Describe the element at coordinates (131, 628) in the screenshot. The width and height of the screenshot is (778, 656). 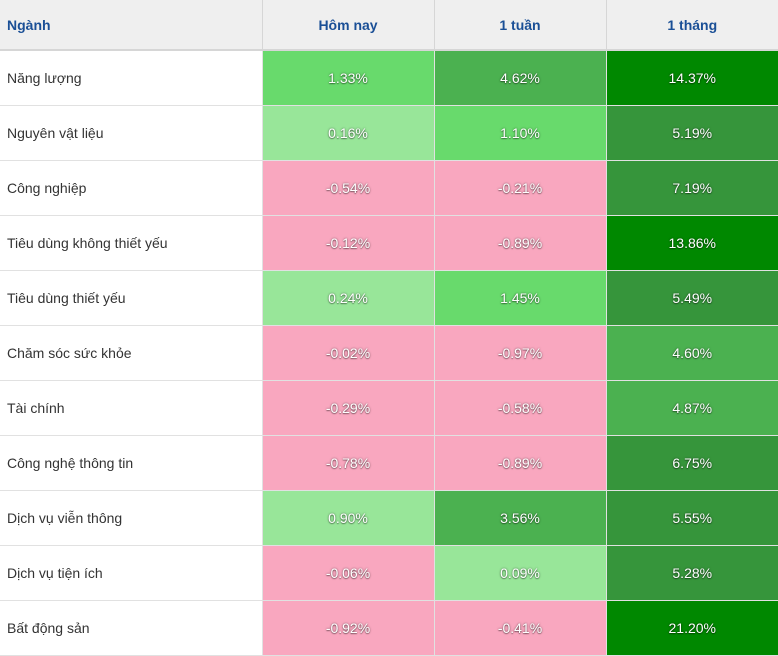
I see `sector-name-cell: Bất động sản` at that location.